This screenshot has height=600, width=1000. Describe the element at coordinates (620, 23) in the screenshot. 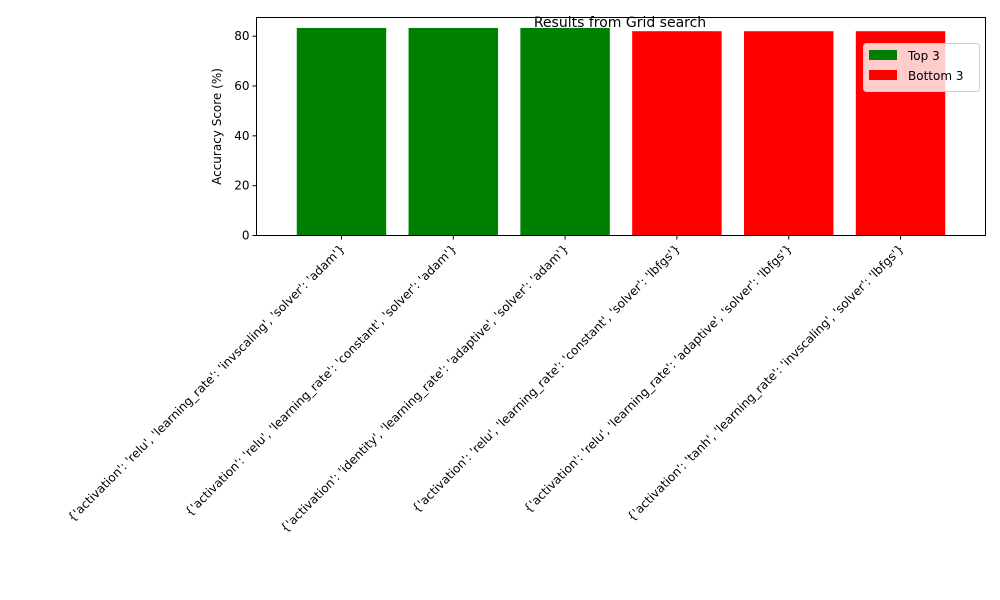

I see `chart-title: Results from Grid search` at that location.